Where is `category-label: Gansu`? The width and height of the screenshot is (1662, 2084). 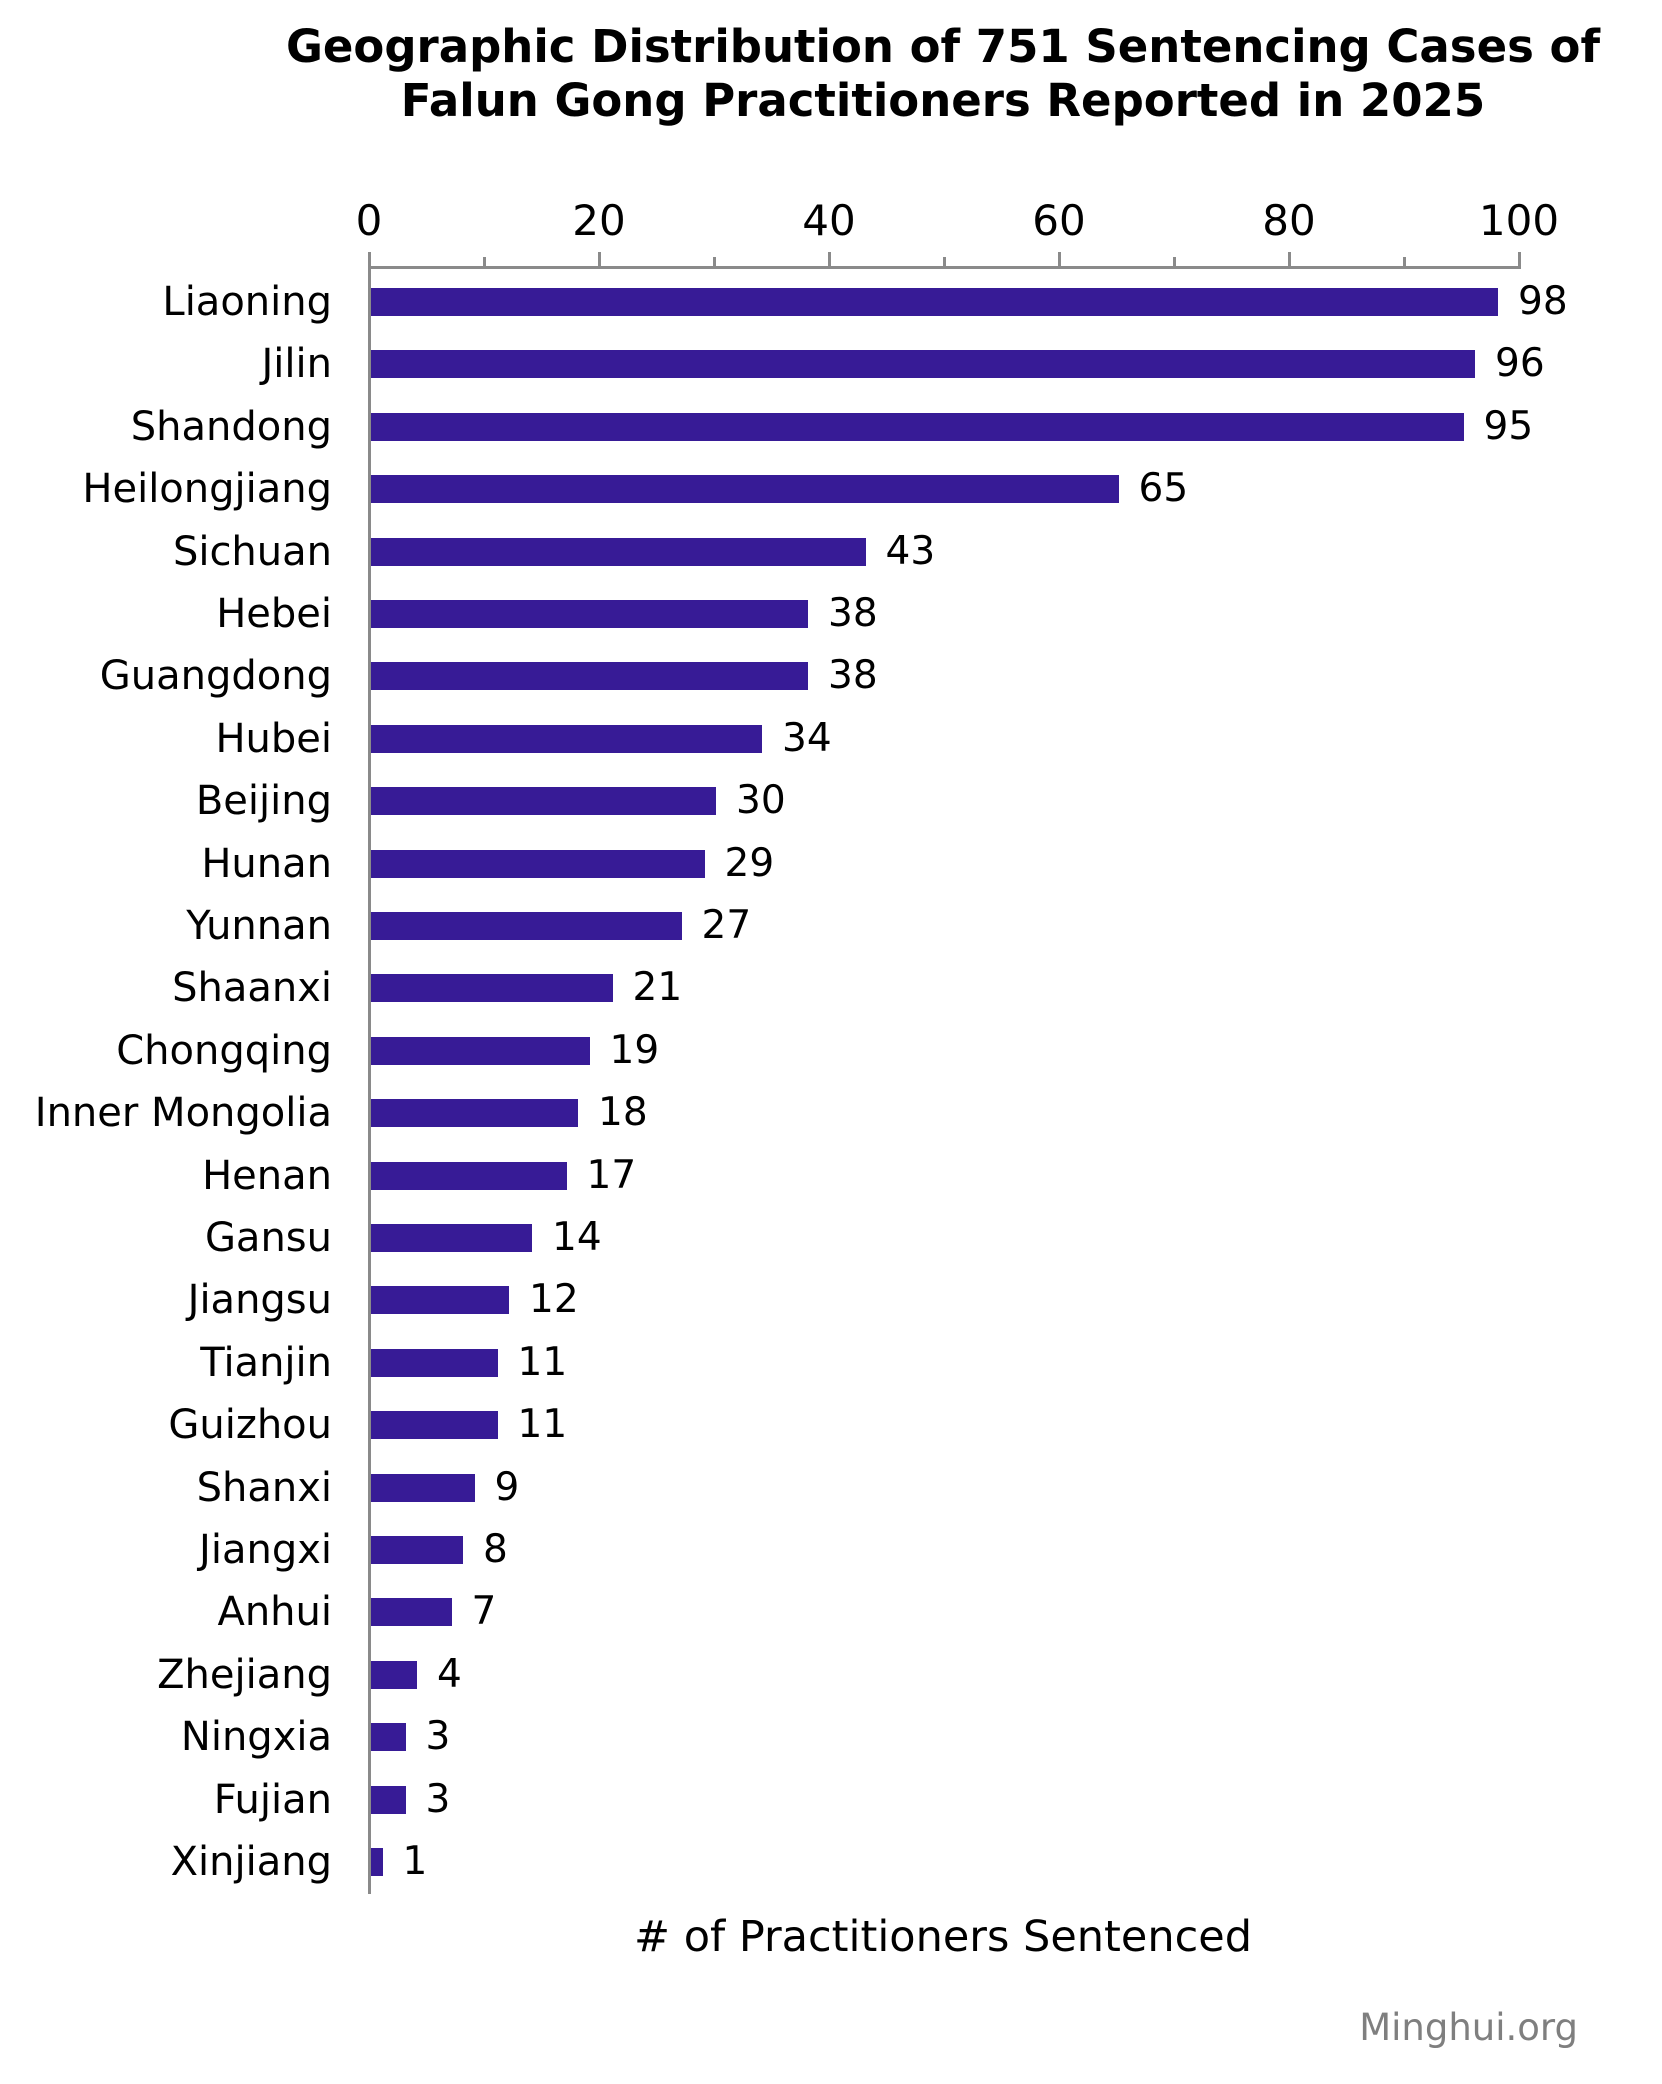
category-label: Gansu is located at coordinates (268, 1238).